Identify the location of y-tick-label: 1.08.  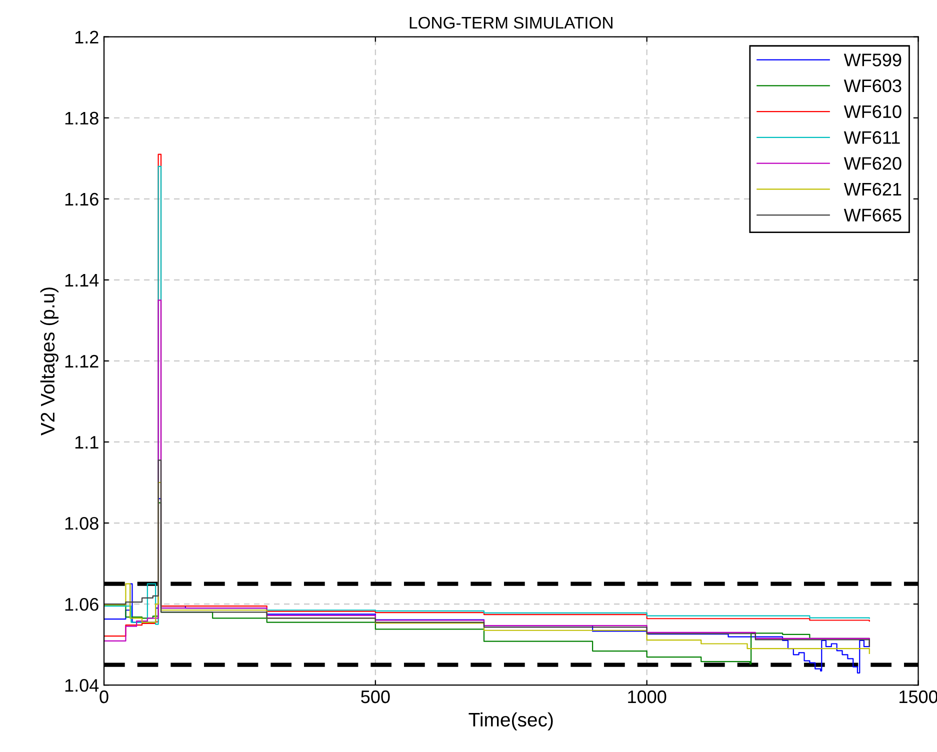
(81, 523).